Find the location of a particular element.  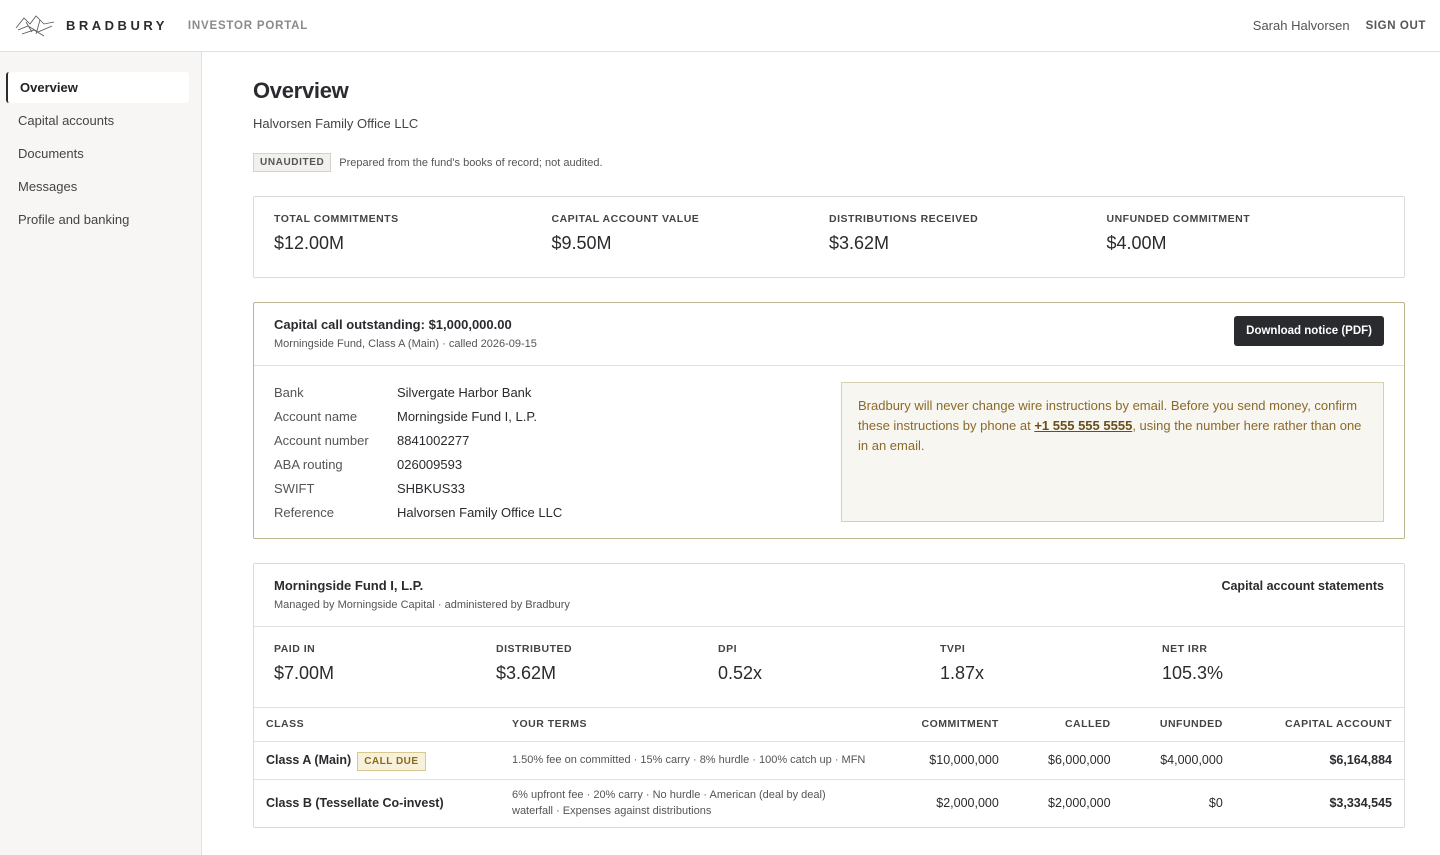

stat-label: DISTRIBUTED is located at coordinates (534, 649).